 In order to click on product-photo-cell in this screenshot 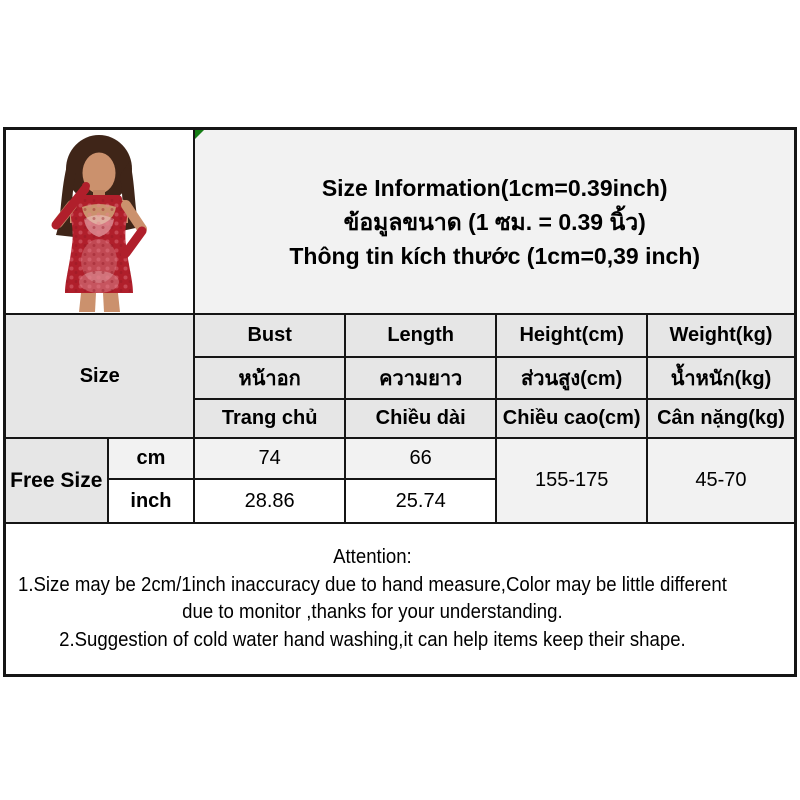, I will do `click(99, 221)`.